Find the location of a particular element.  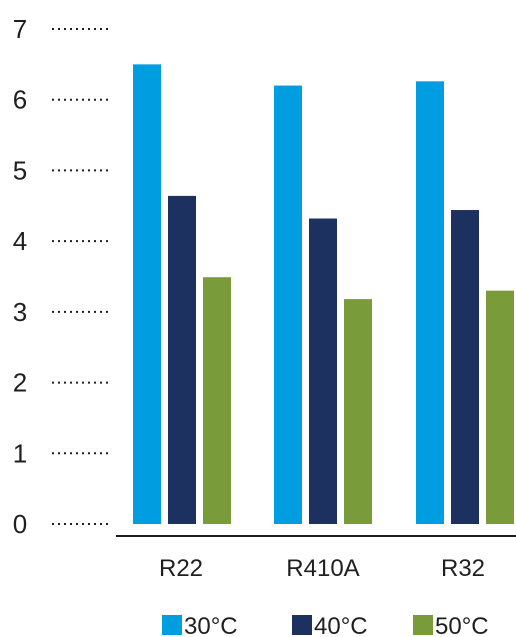

x-category-label: R410A is located at coordinates (322, 568).